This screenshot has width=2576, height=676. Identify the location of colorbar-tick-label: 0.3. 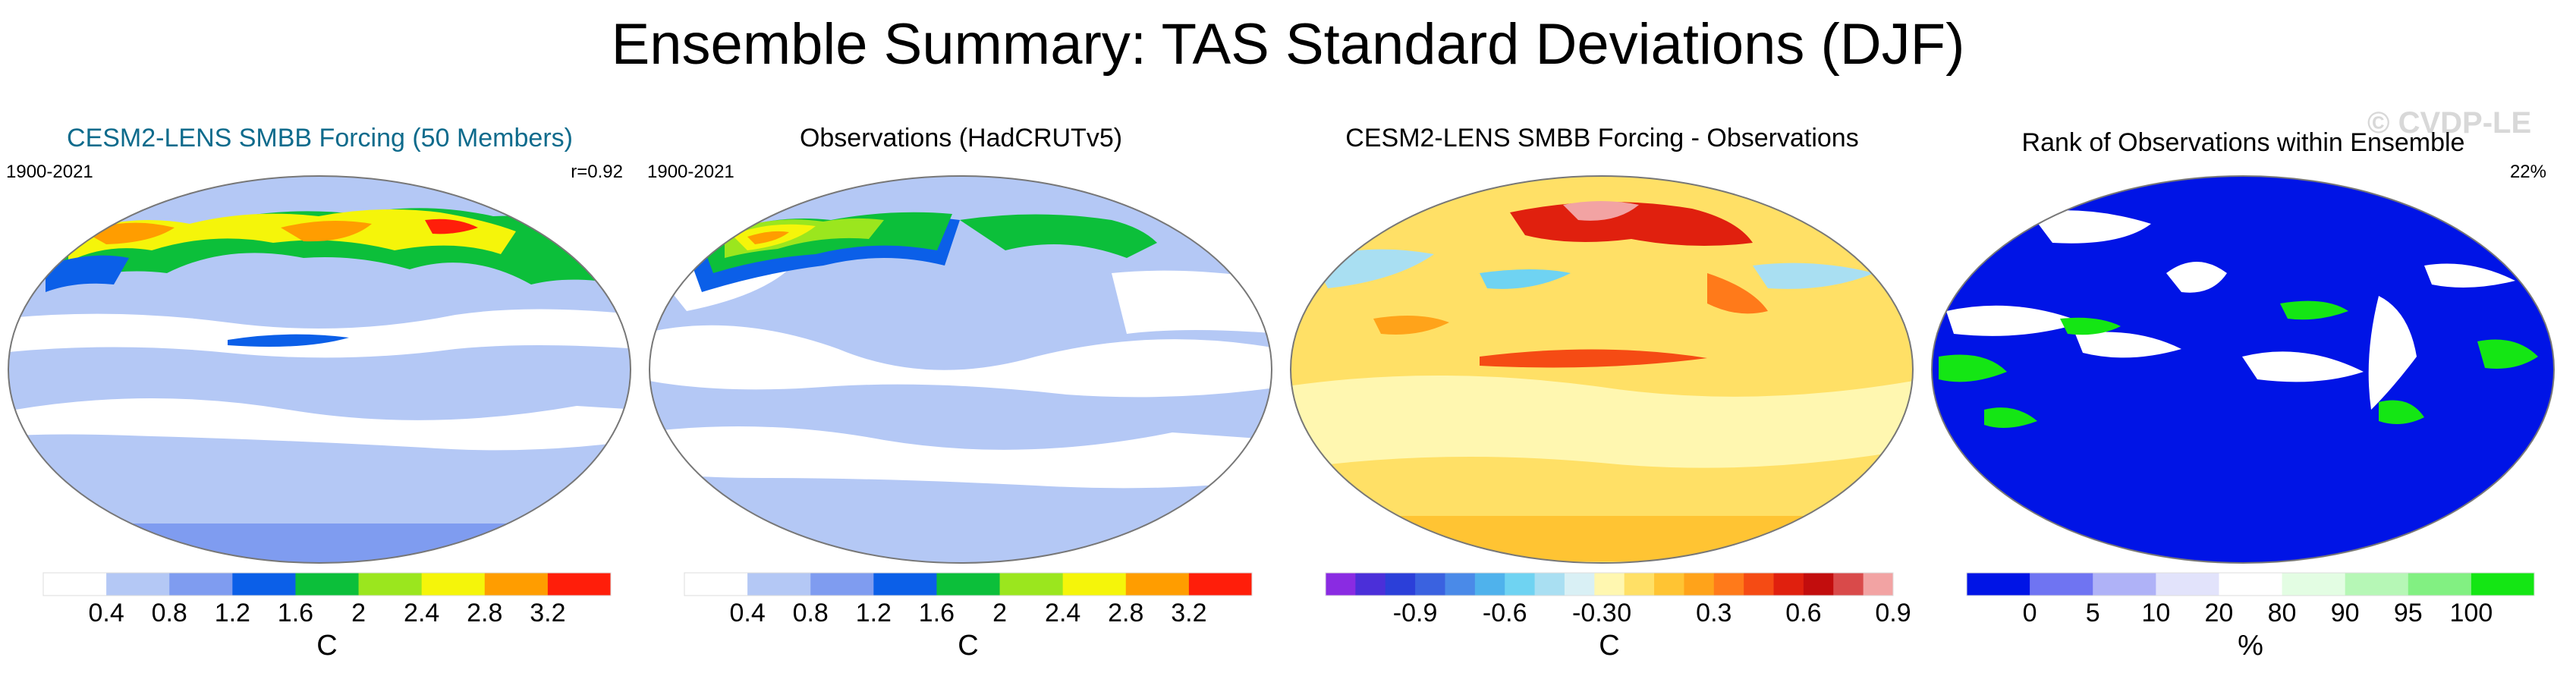
(1713, 613).